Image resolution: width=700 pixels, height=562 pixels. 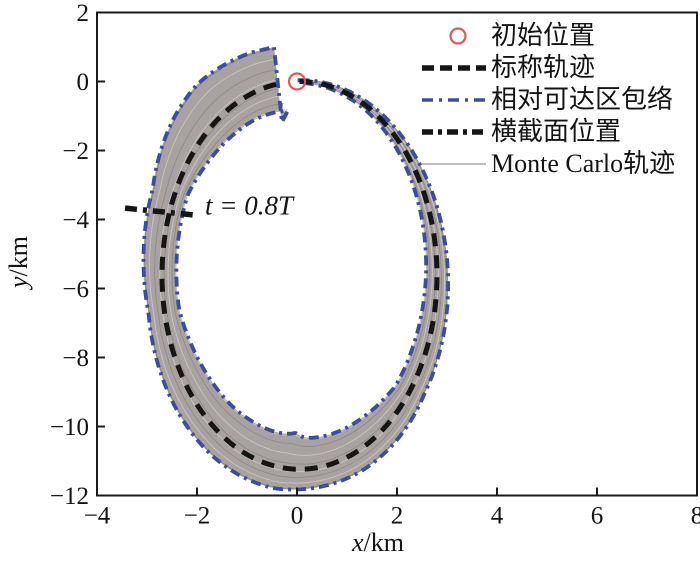 I want to click on y-tick-label: −8, so click(x=75, y=358).